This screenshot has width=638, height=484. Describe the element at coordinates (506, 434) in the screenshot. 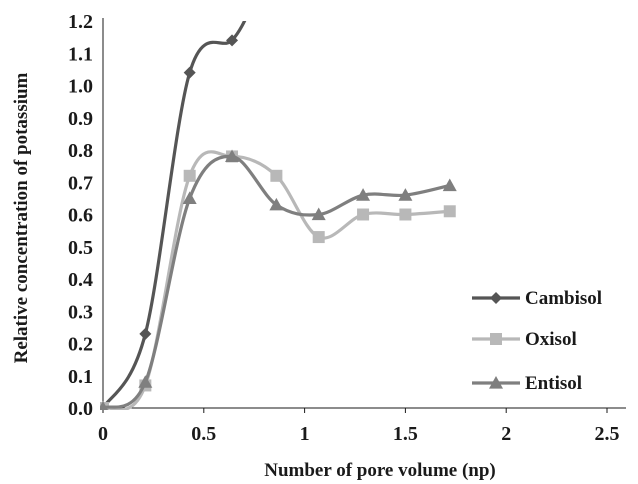

I see `x-tick-label: 2` at that location.